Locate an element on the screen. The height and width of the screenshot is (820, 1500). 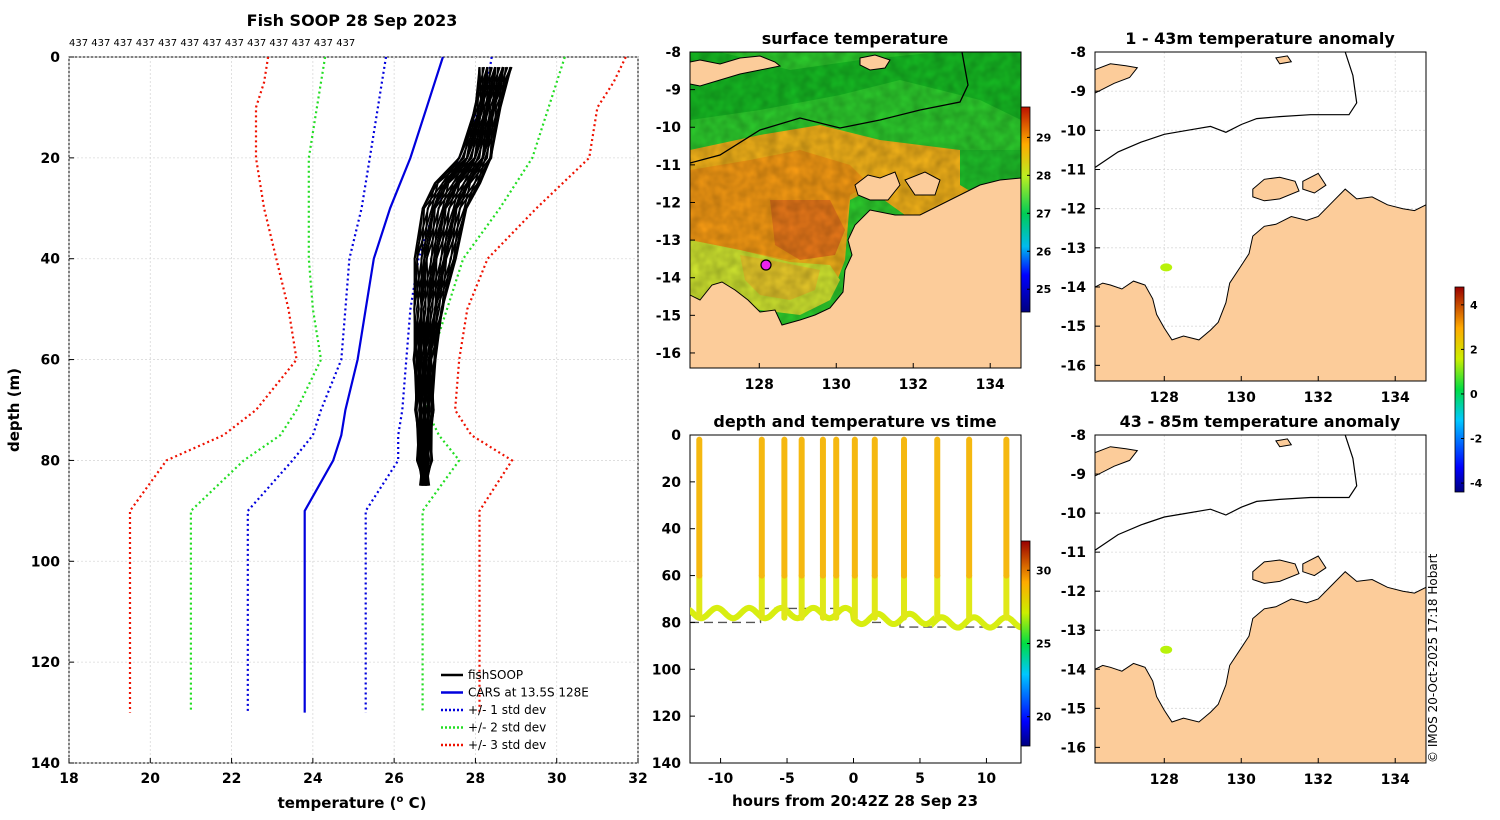
anomaly-43-85m-title: 43 - 85m temperature anomaly is located at coordinates (1260, 421).